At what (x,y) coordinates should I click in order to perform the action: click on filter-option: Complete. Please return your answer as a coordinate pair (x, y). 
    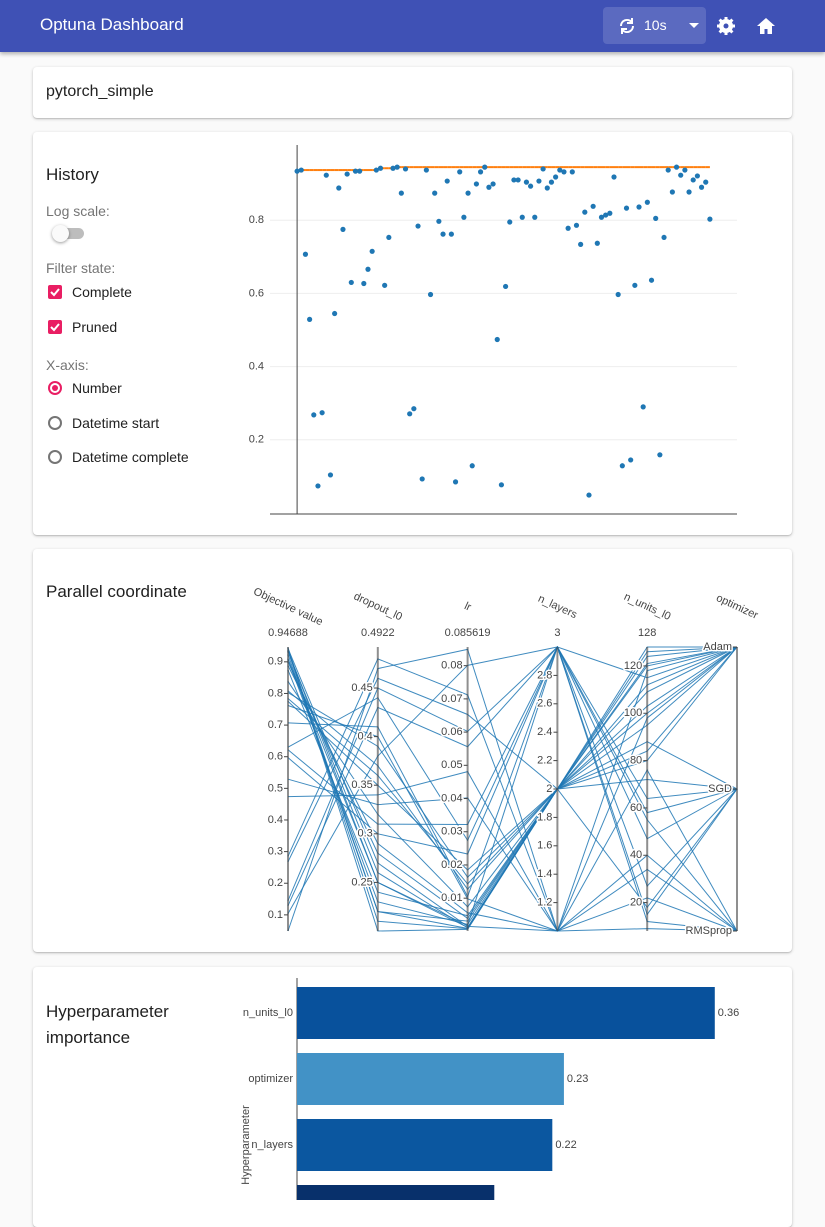
    Looking at the image, I should click on (102, 292).